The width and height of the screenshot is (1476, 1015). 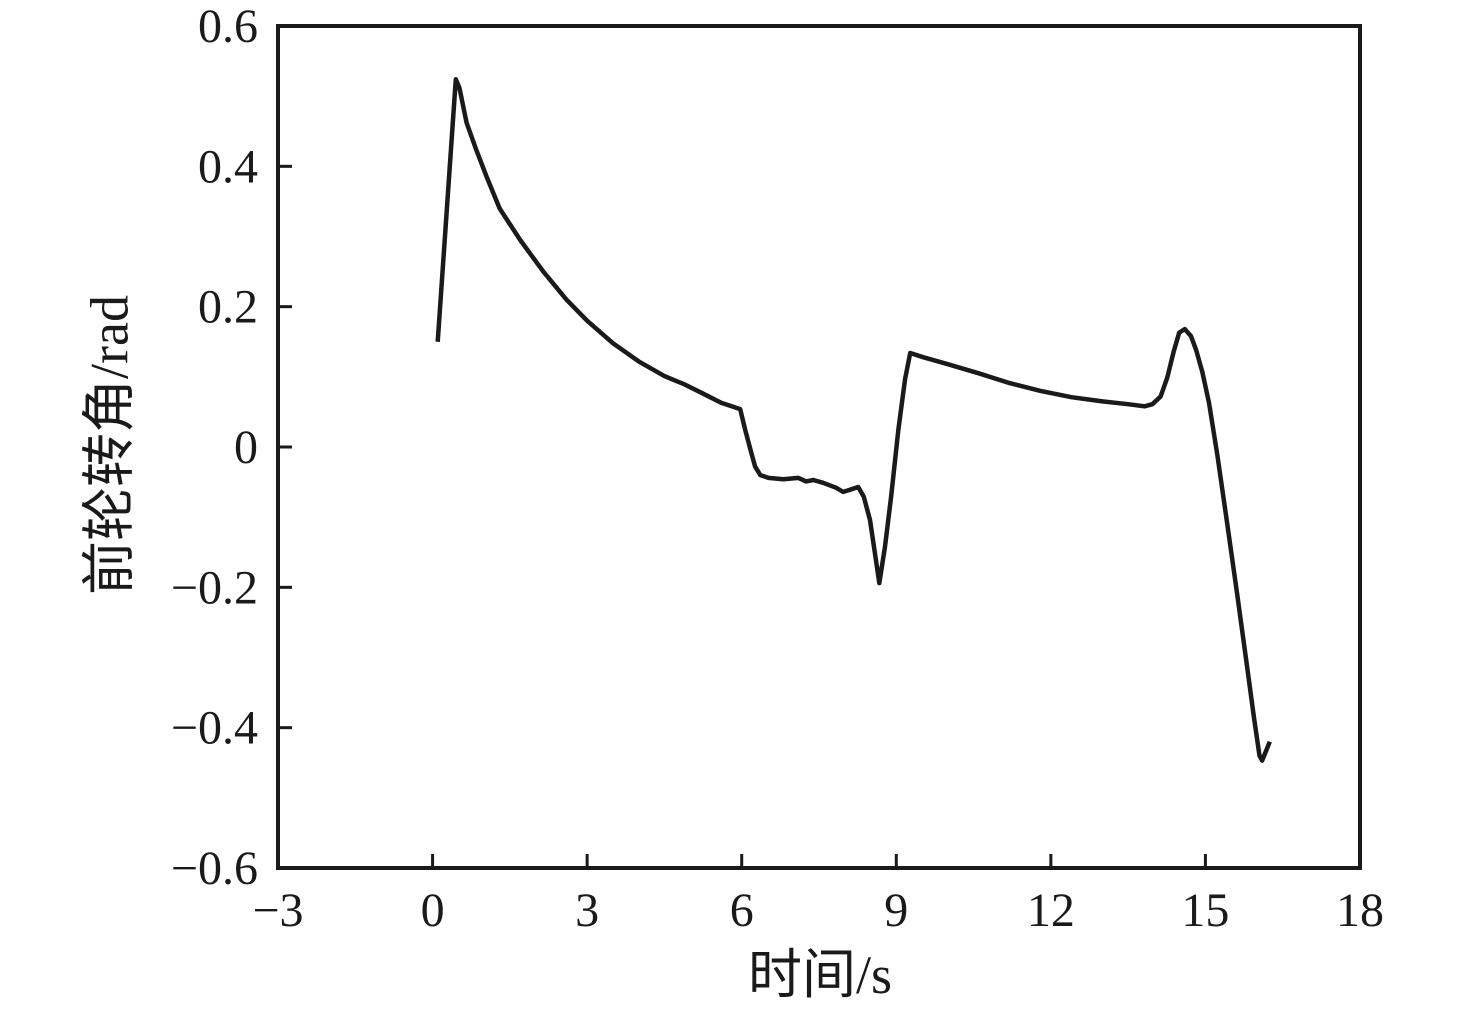 What do you see at coordinates (214, 587) in the screenshot?
I see `y-tick-label: −0.2` at bounding box center [214, 587].